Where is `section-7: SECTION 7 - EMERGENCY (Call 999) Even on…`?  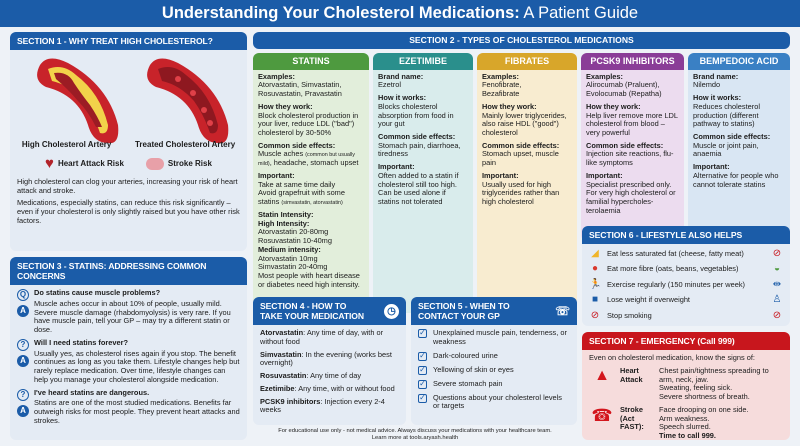 section-7: SECTION 7 - EMERGENCY (Call 999) Even on… is located at coordinates (686, 386).